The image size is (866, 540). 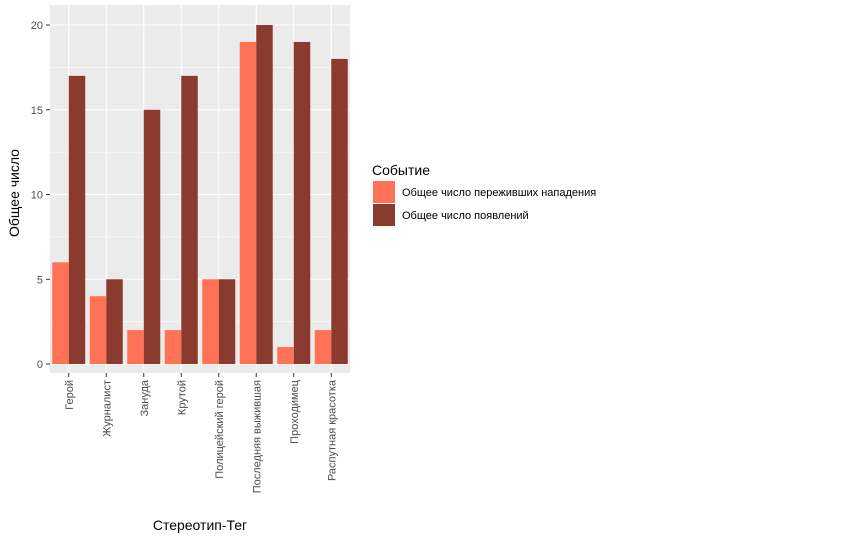 What do you see at coordinates (40, 280) in the screenshot?
I see `y-tick-label: 5` at bounding box center [40, 280].